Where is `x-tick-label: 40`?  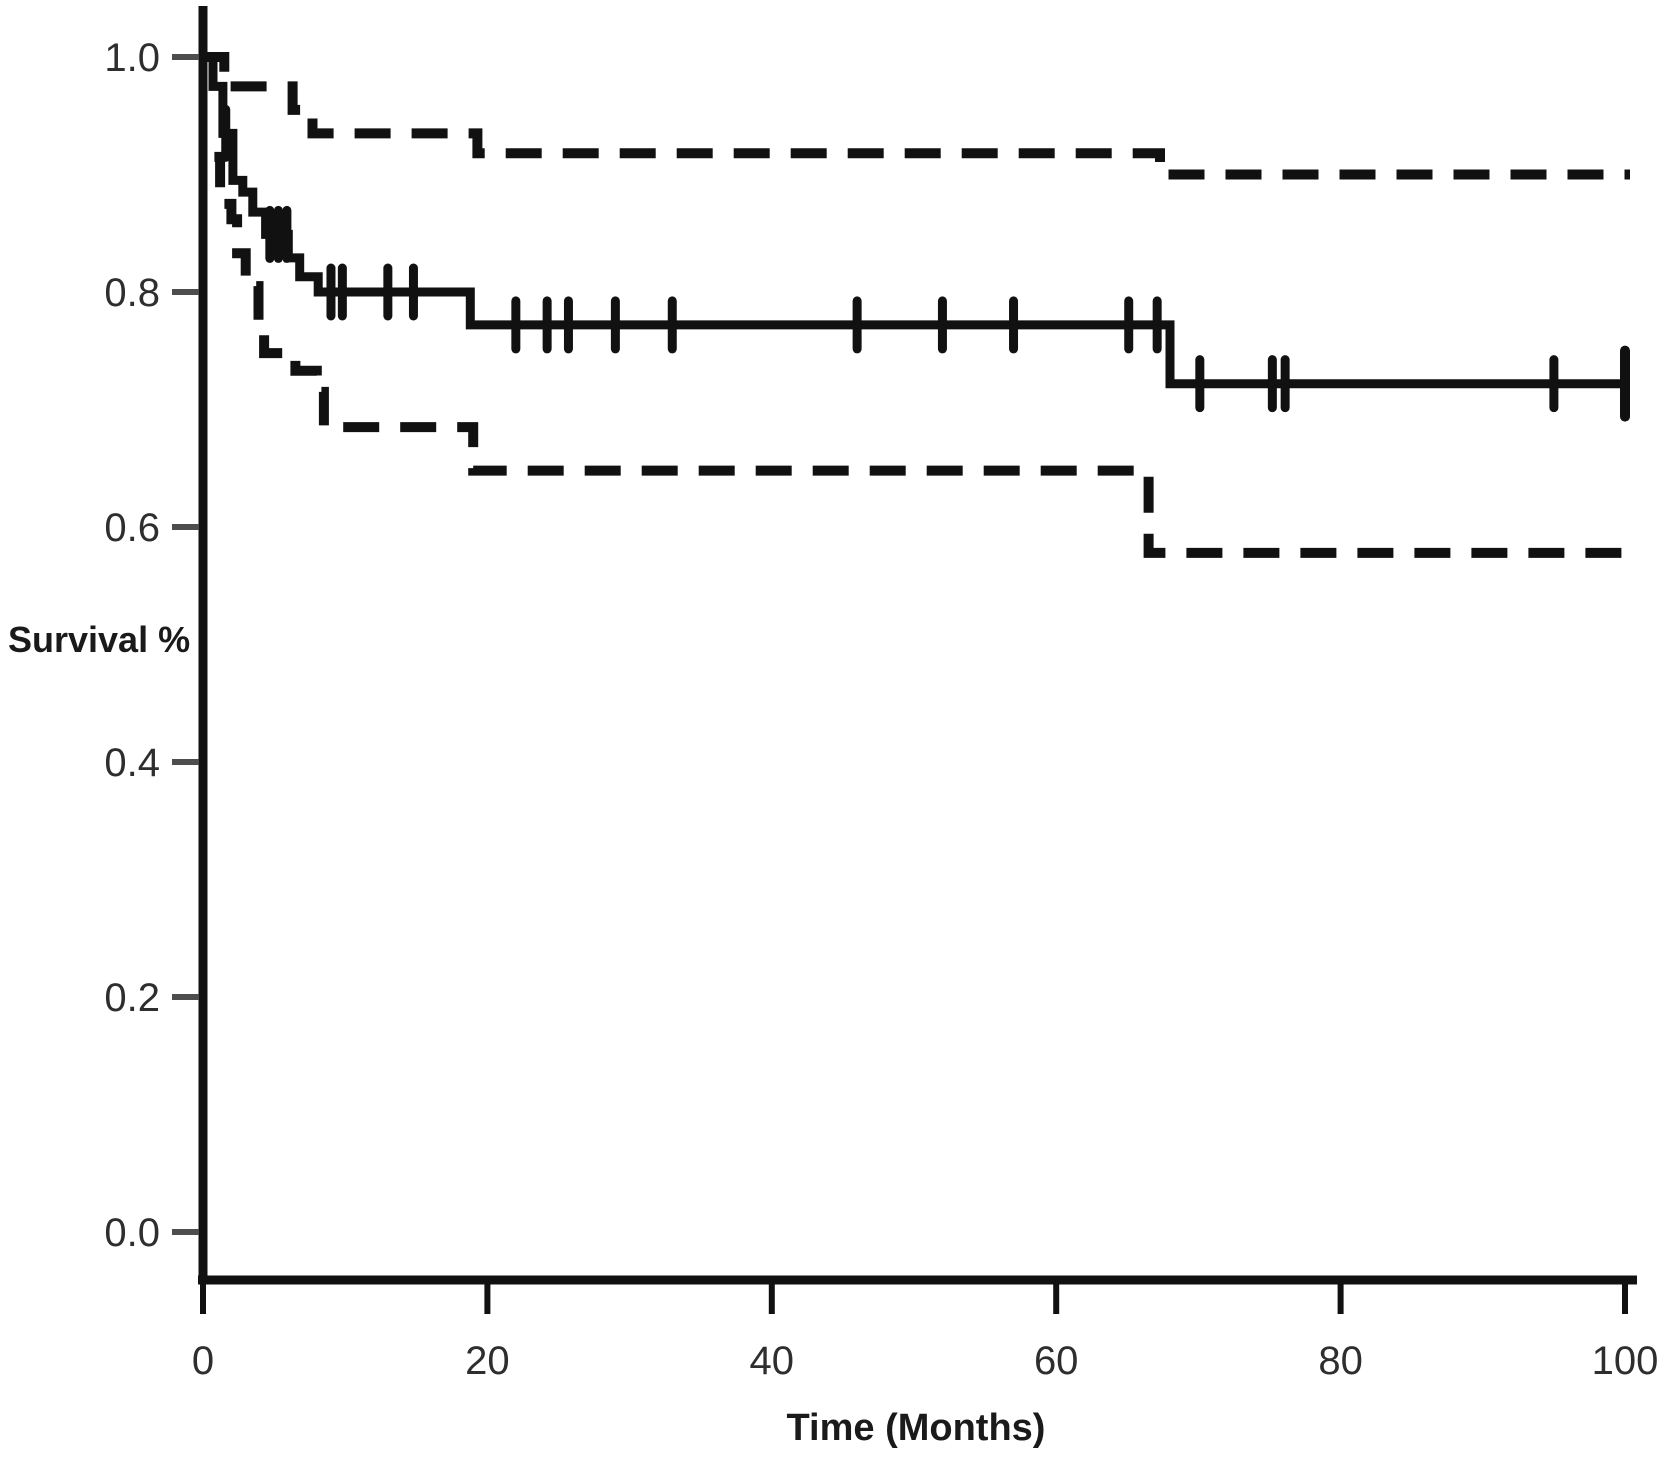
x-tick-label: 40 is located at coordinates (772, 1361).